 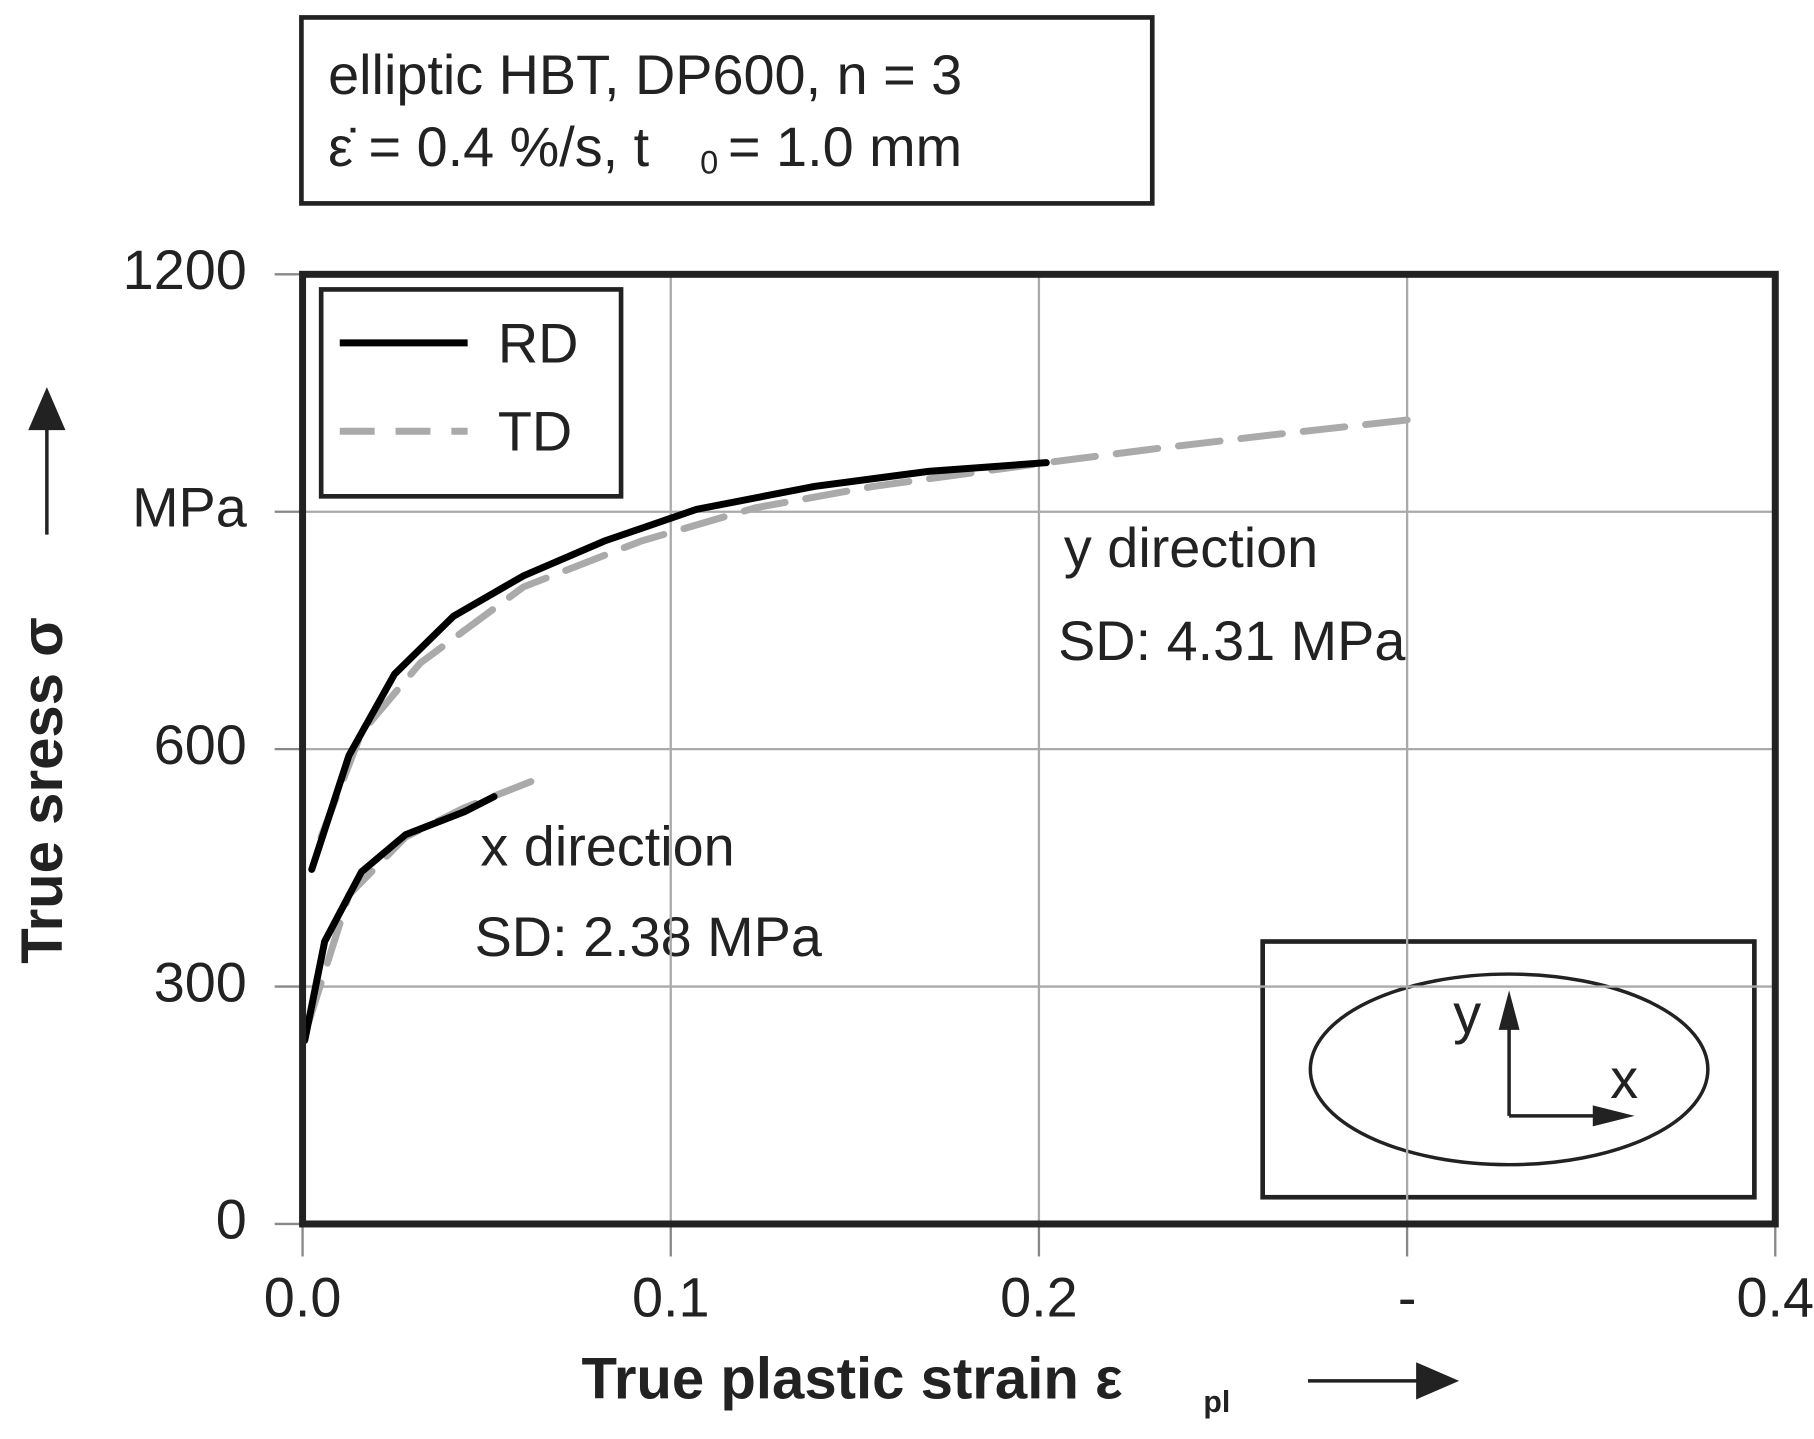 What do you see at coordinates (200, 744) in the screenshot?
I see `y-tick-label: 600` at bounding box center [200, 744].